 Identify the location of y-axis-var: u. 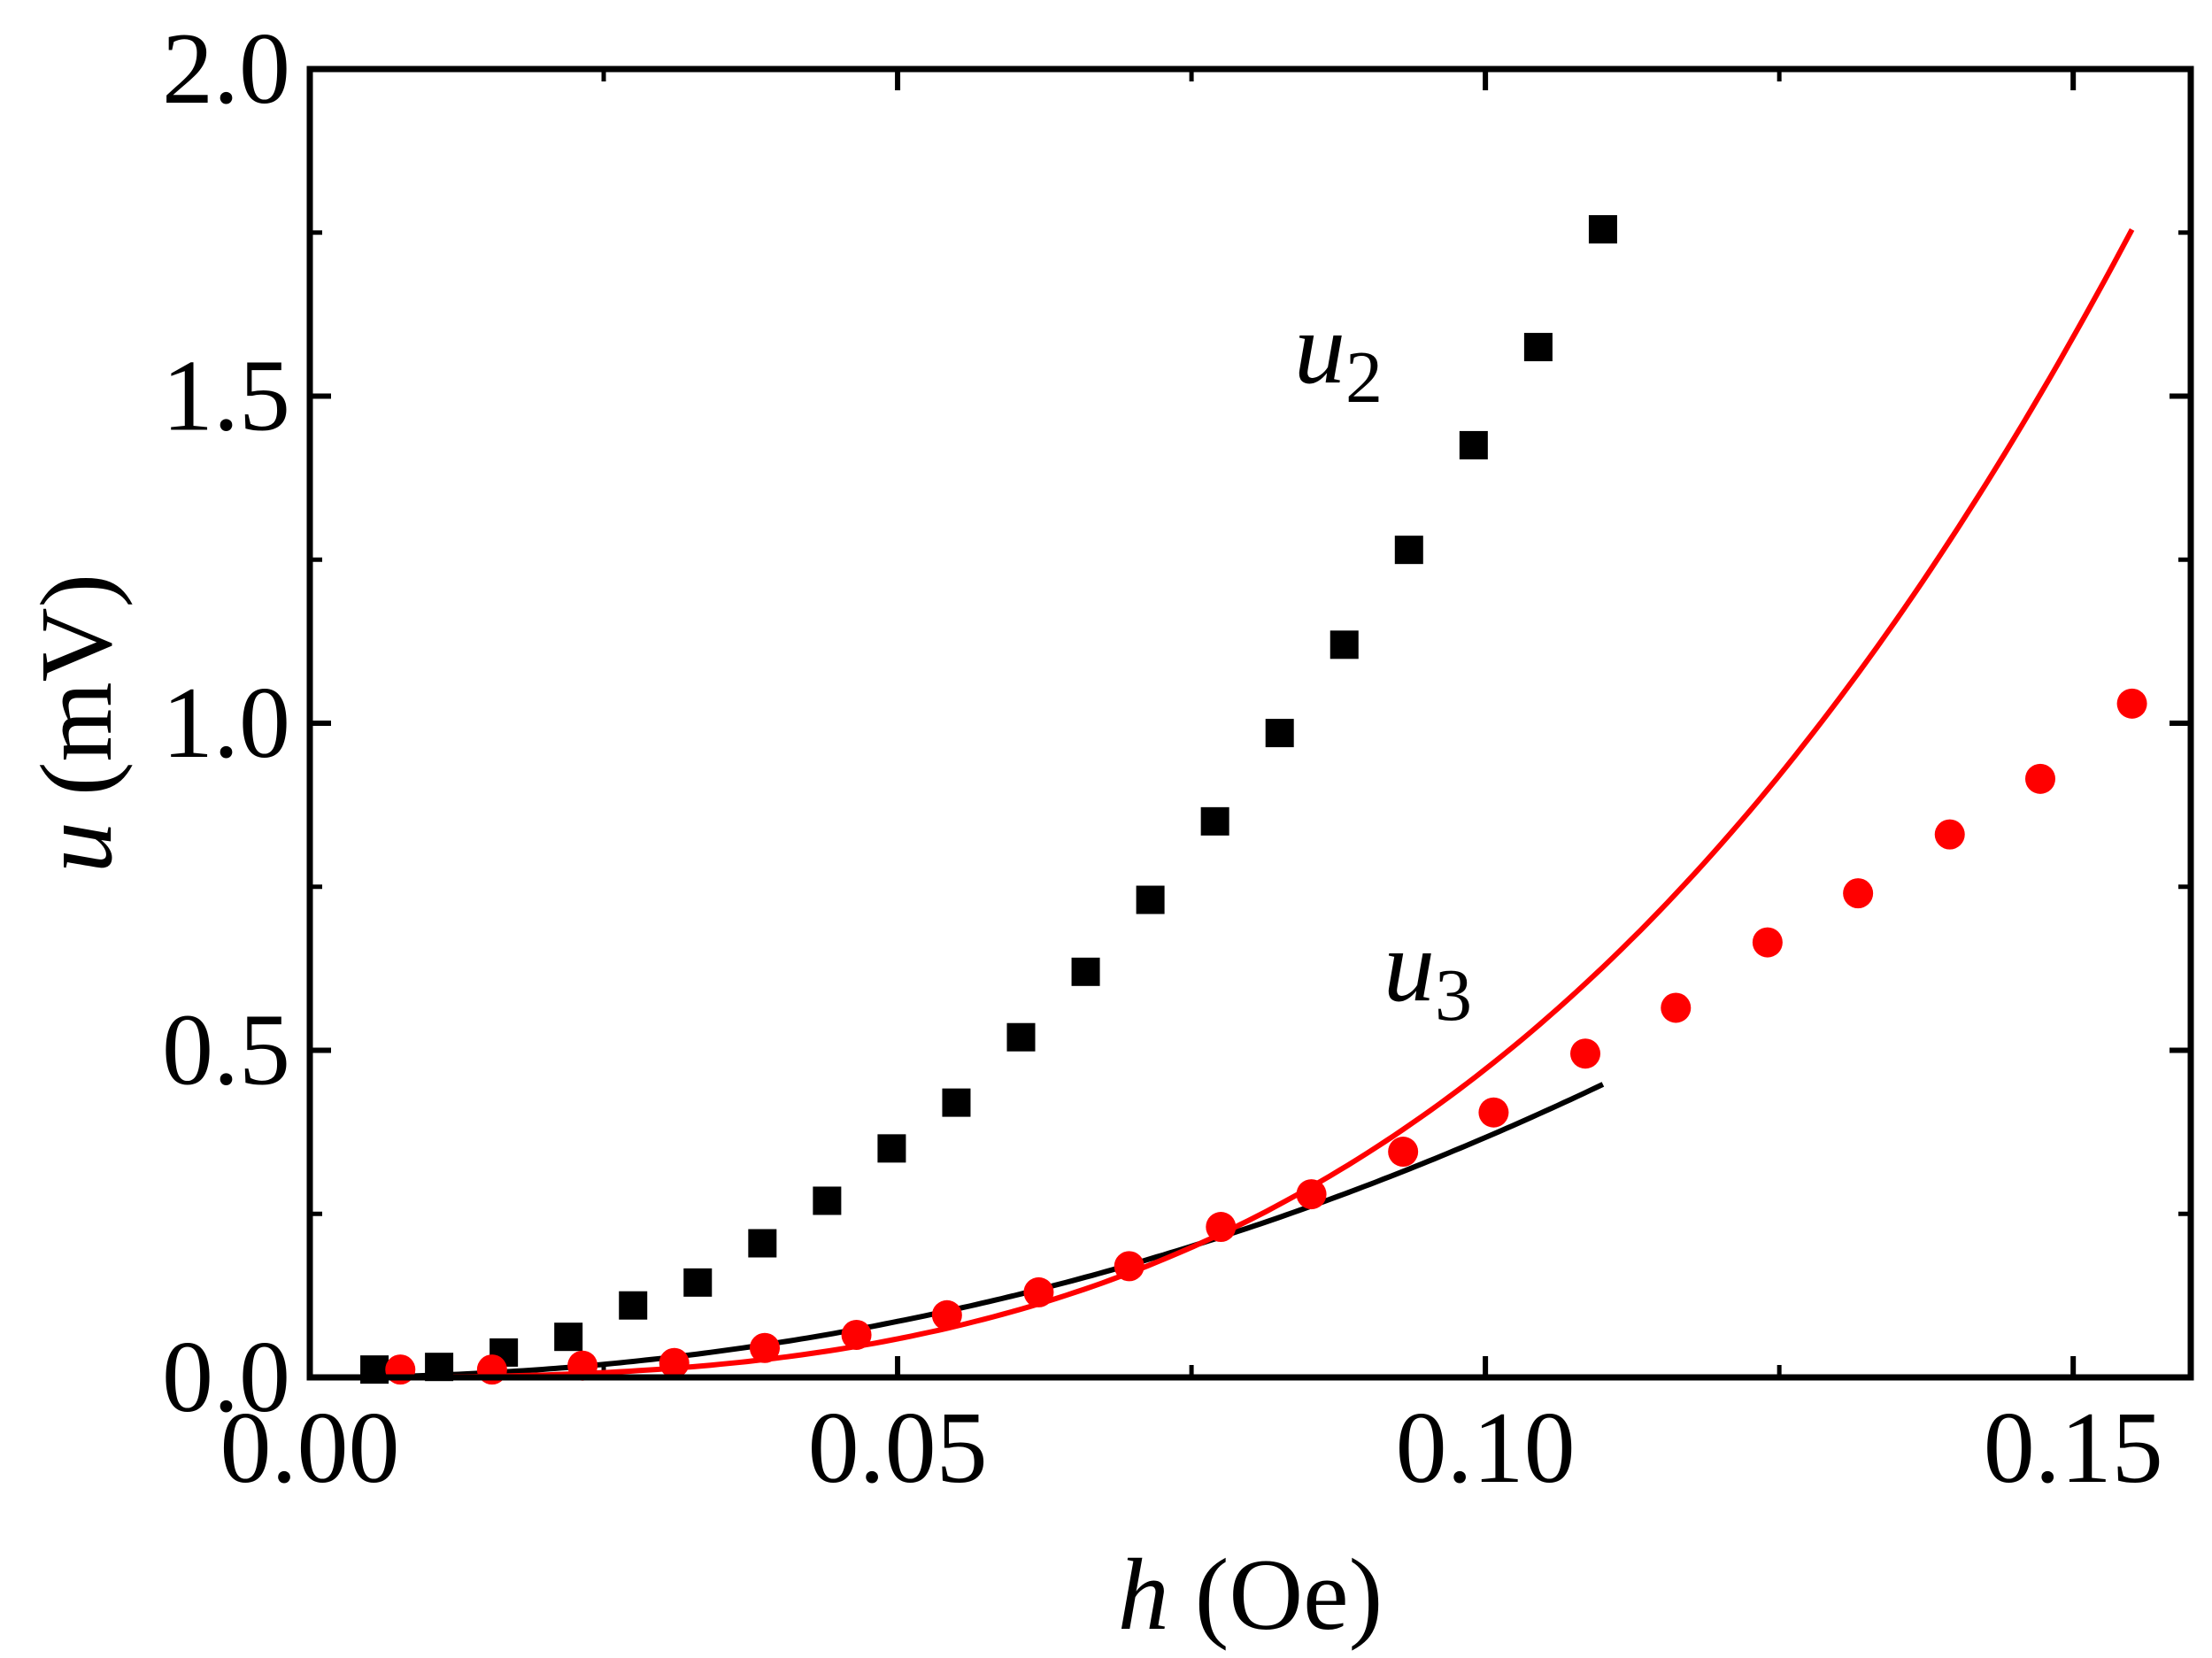
(77, 847).